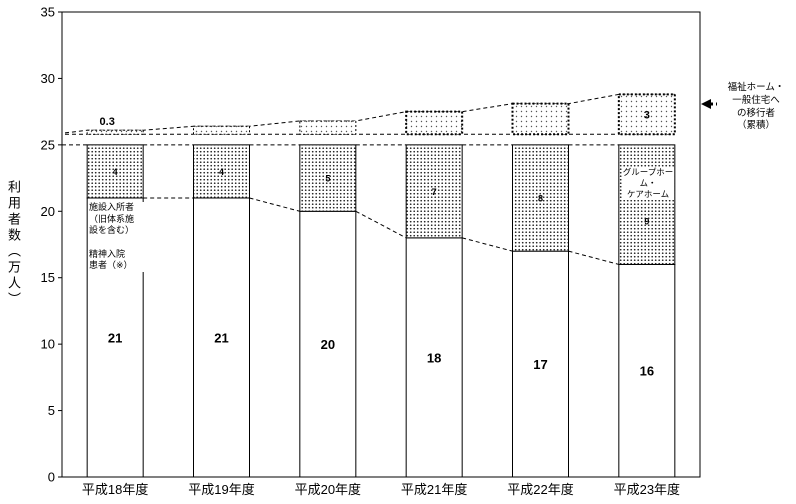 The width and height of the screenshot is (796, 504). What do you see at coordinates (646, 222) in the screenshot?
I see `grouphome-value-label: 9` at bounding box center [646, 222].